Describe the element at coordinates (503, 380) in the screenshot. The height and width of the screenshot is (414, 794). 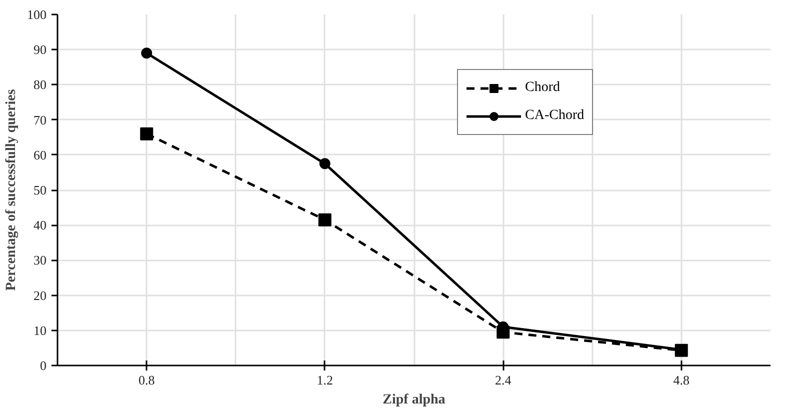
I see `x-tick-label: 2.4` at that location.